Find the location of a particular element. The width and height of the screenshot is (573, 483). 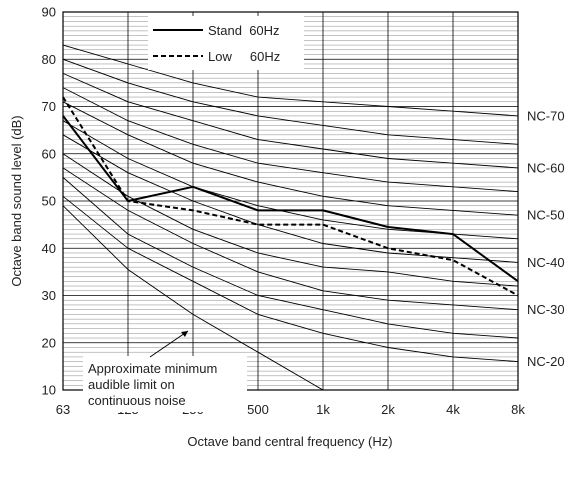

legend-label-low: Low 60Hz is located at coordinates (244, 56).